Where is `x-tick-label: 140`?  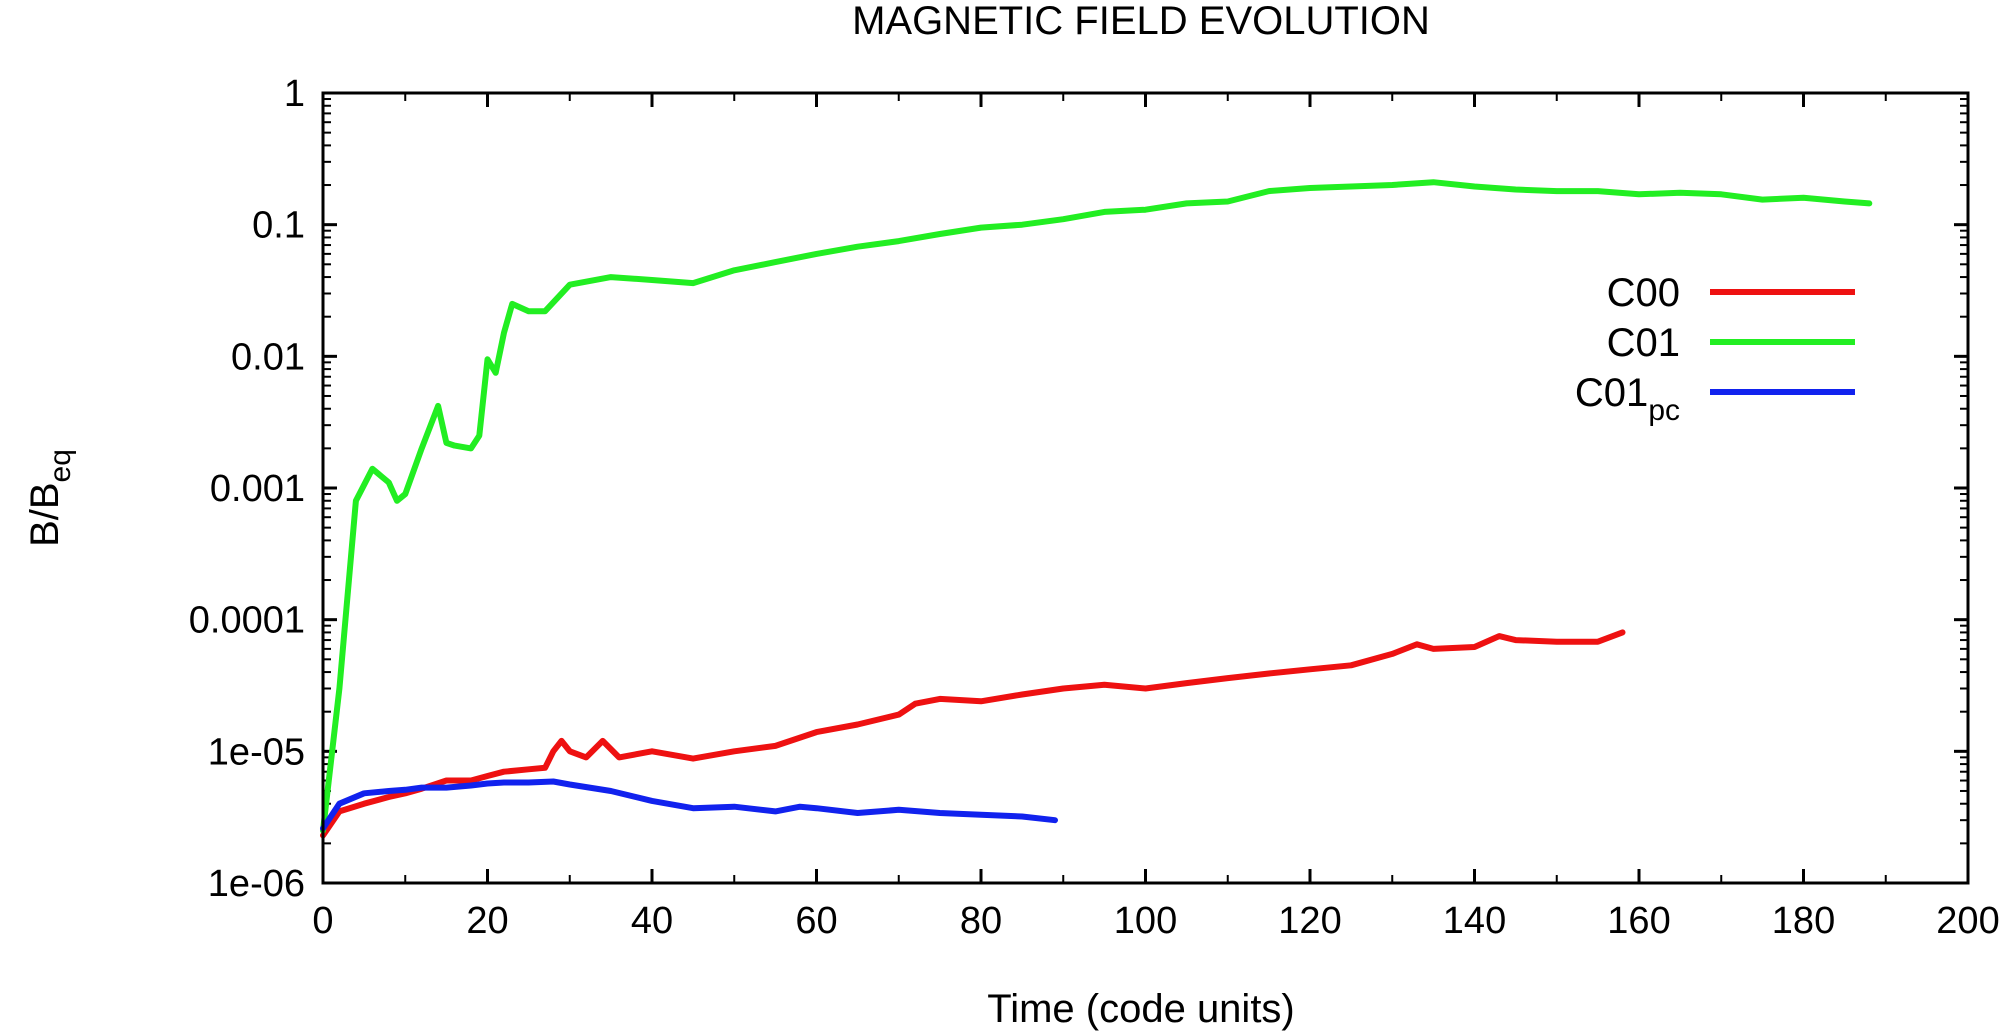
x-tick-label: 140 is located at coordinates (1474, 921).